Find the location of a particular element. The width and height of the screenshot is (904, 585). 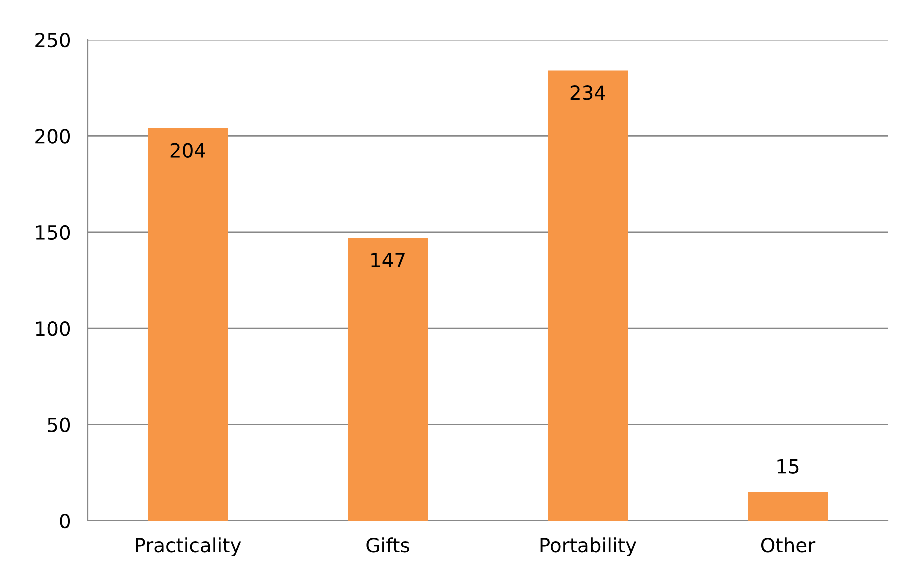

x-tick-label: Gifts is located at coordinates (388, 545).